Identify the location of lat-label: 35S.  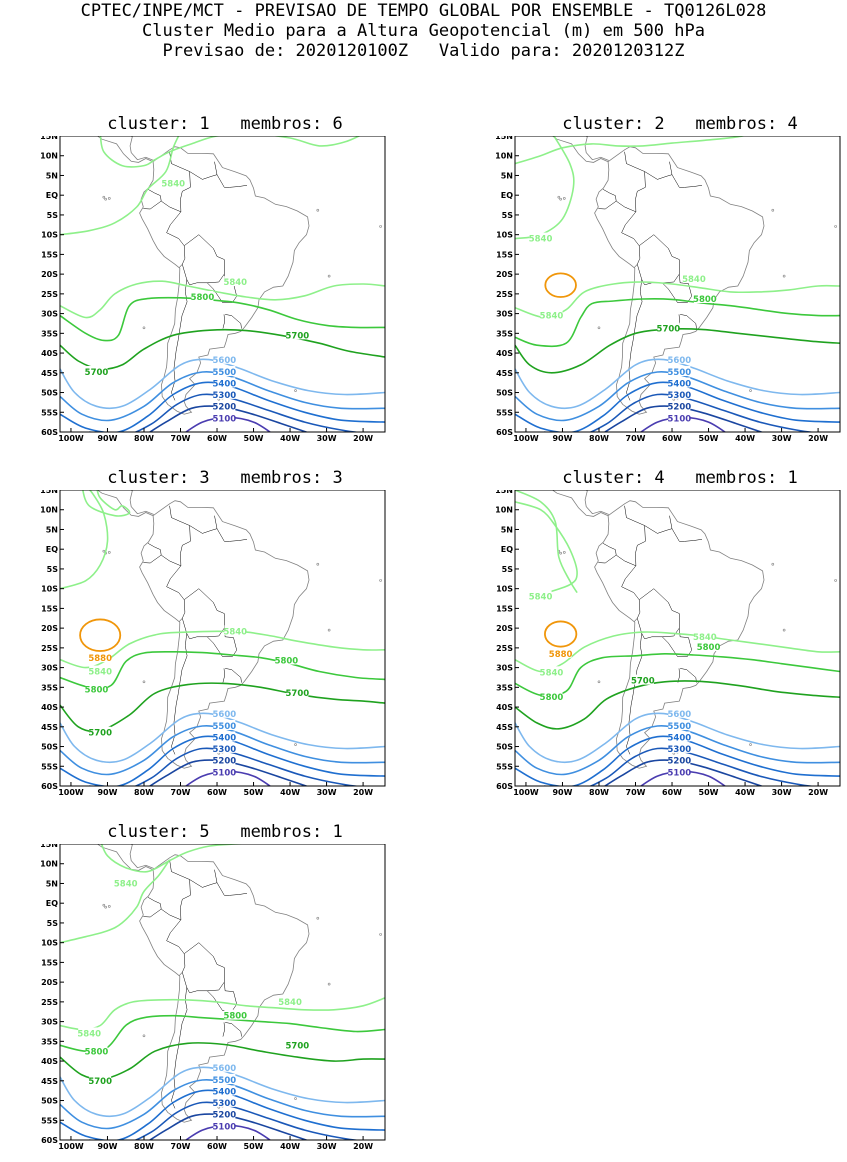
(49, 687).